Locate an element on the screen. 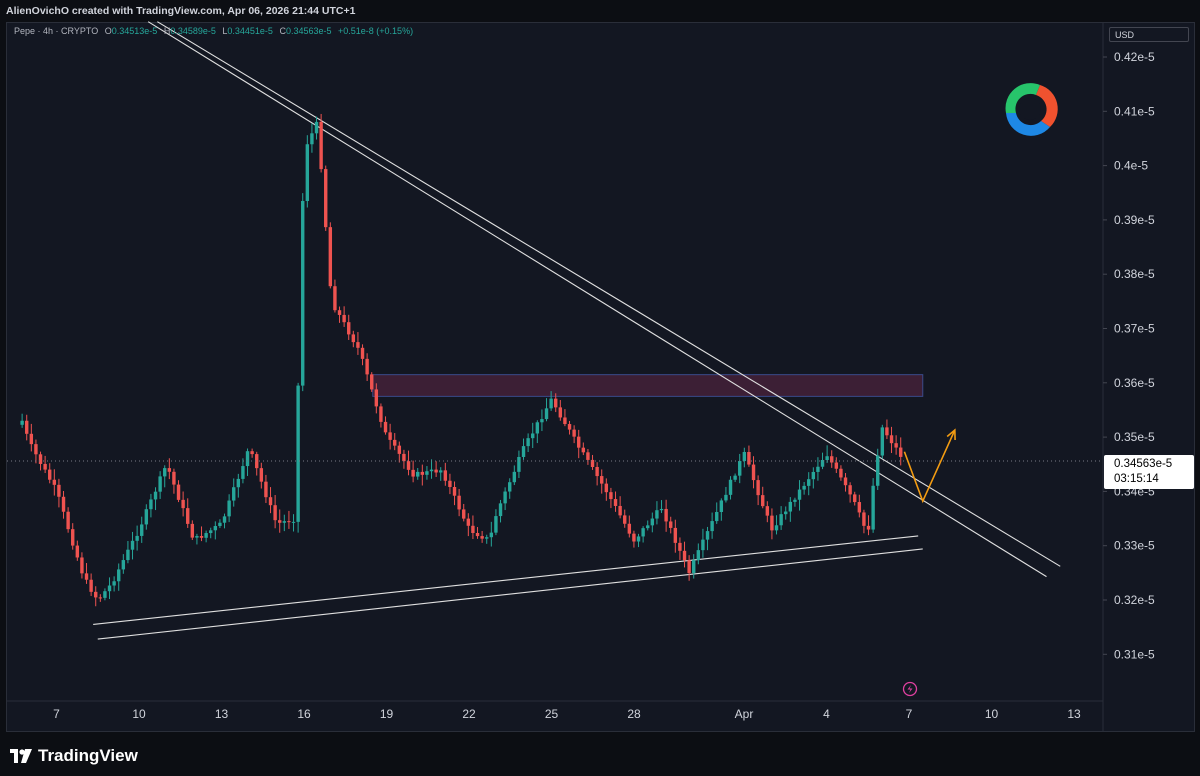 The image size is (1200, 776). price-tick-label: 0.37e-5 is located at coordinates (1134, 329).